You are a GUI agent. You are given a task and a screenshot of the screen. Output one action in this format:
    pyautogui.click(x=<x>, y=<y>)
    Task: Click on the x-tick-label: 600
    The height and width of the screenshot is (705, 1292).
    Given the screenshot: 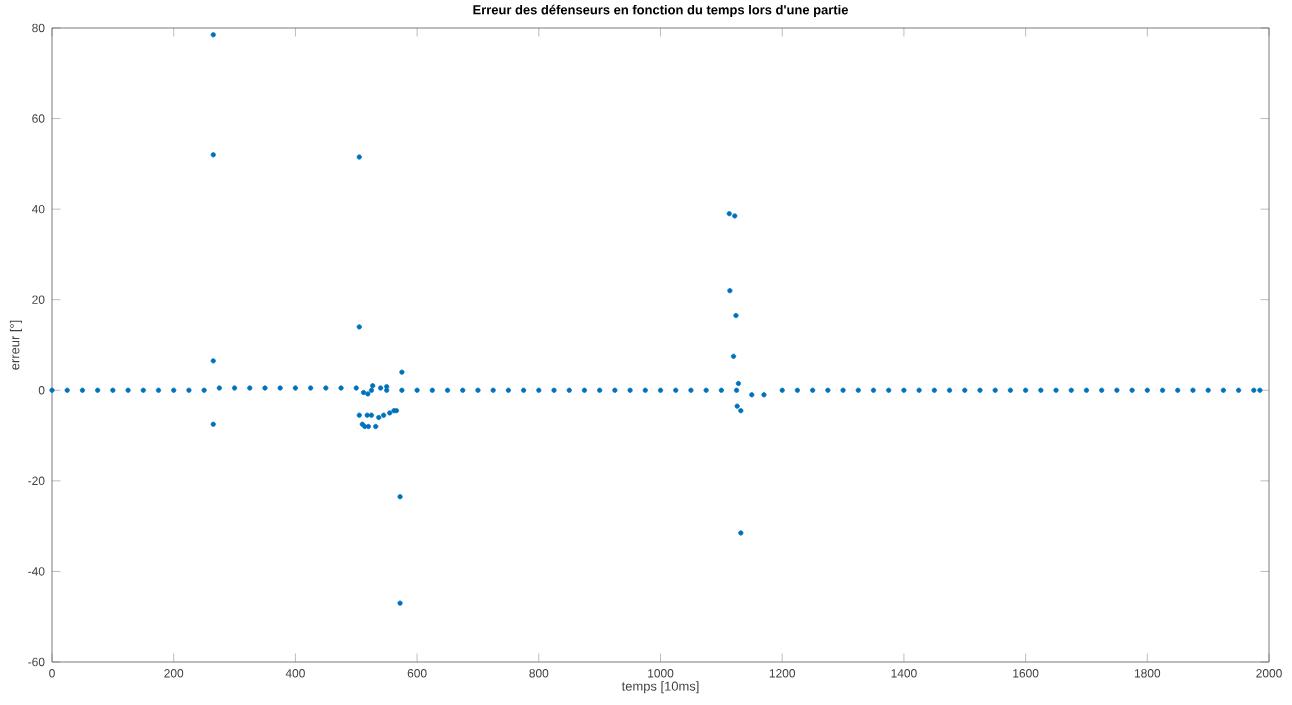 What is the action you would take?
    pyautogui.click(x=417, y=673)
    